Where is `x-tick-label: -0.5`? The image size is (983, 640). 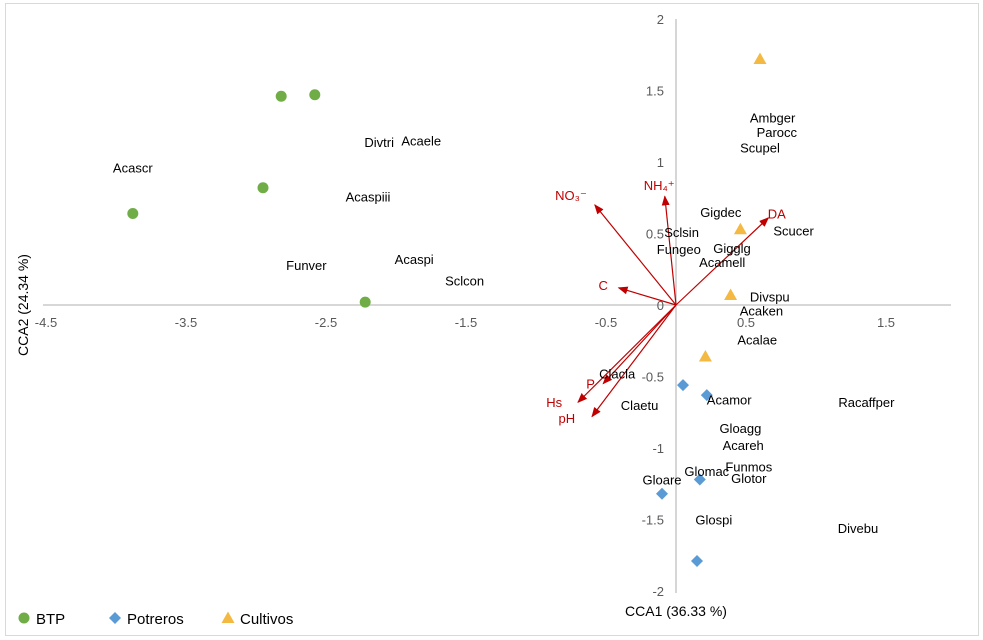
x-tick-label: -0.5 is located at coordinates (606, 322).